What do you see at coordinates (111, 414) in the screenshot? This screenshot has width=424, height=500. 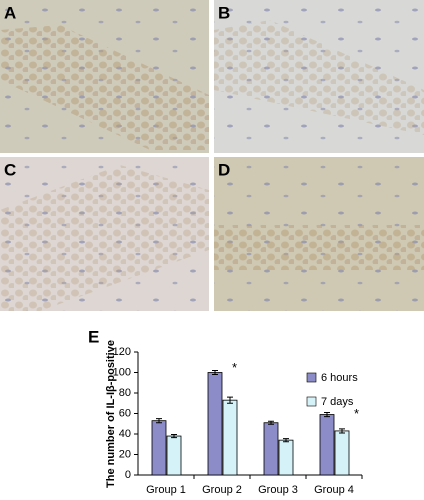 I see `y-axis-label: The number of IL-Iβ-positive` at bounding box center [111, 414].